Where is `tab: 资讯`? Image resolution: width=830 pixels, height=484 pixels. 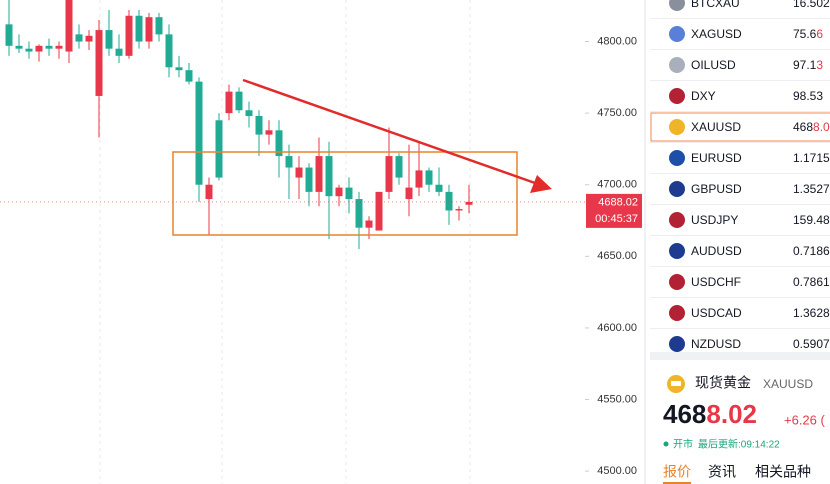 tab: 资讯 is located at coordinates (722, 472).